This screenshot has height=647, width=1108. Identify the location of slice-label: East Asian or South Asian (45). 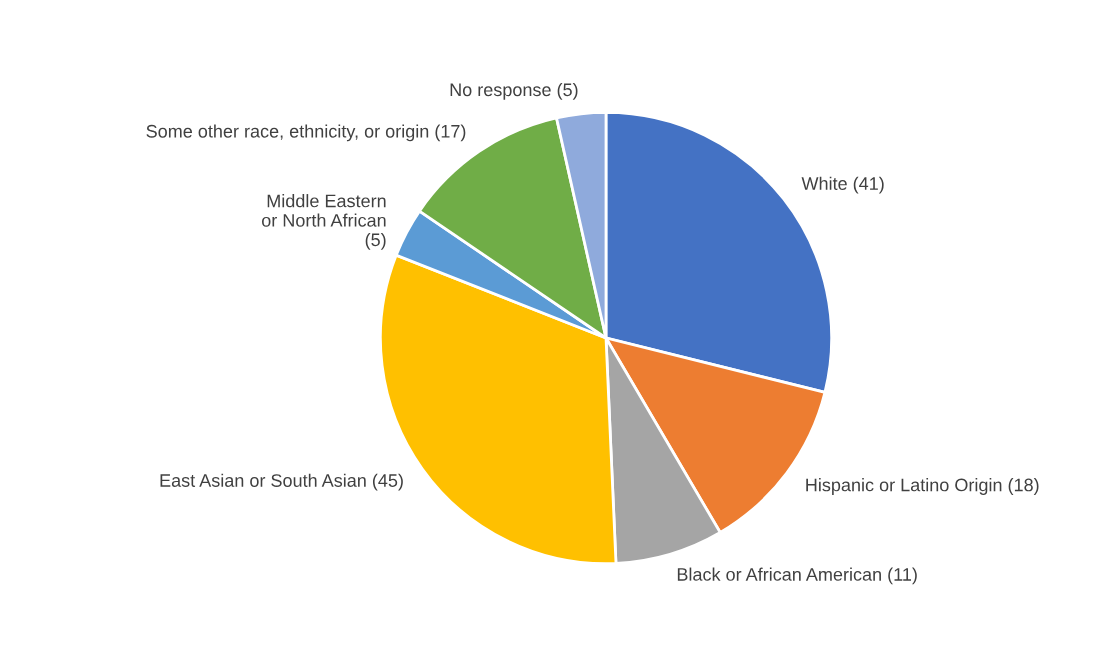
(281, 482).